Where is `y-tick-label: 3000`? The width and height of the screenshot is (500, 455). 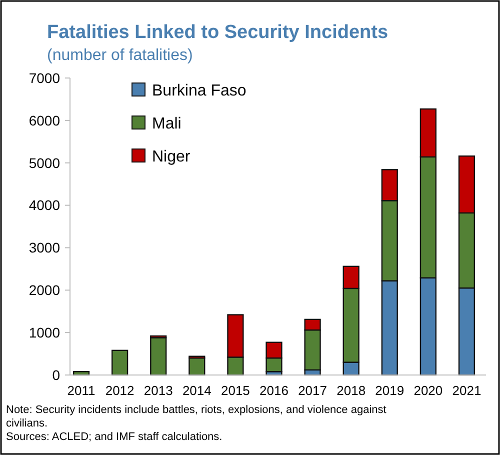 y-tick-label: 3000 is located at coordinates (44, 248).